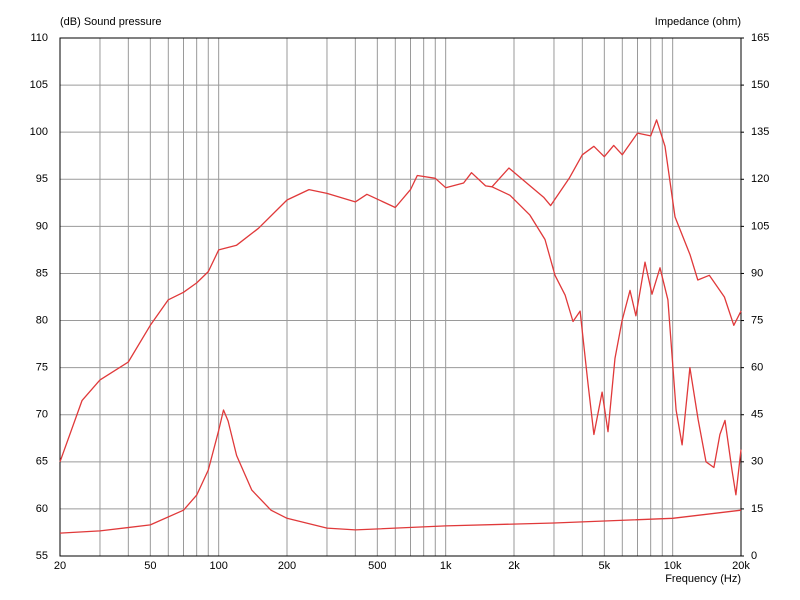  What do you see at coordinates (287, 566) in the screenshot?
I see `x-tick-label: 200` at bounding box center [287, 566].